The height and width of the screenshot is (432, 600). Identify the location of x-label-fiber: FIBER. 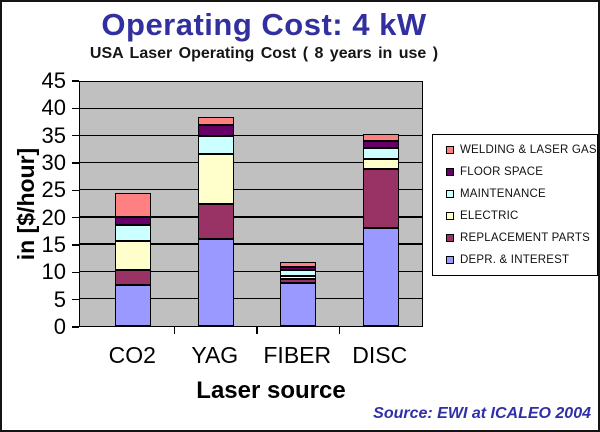
(297, 355).